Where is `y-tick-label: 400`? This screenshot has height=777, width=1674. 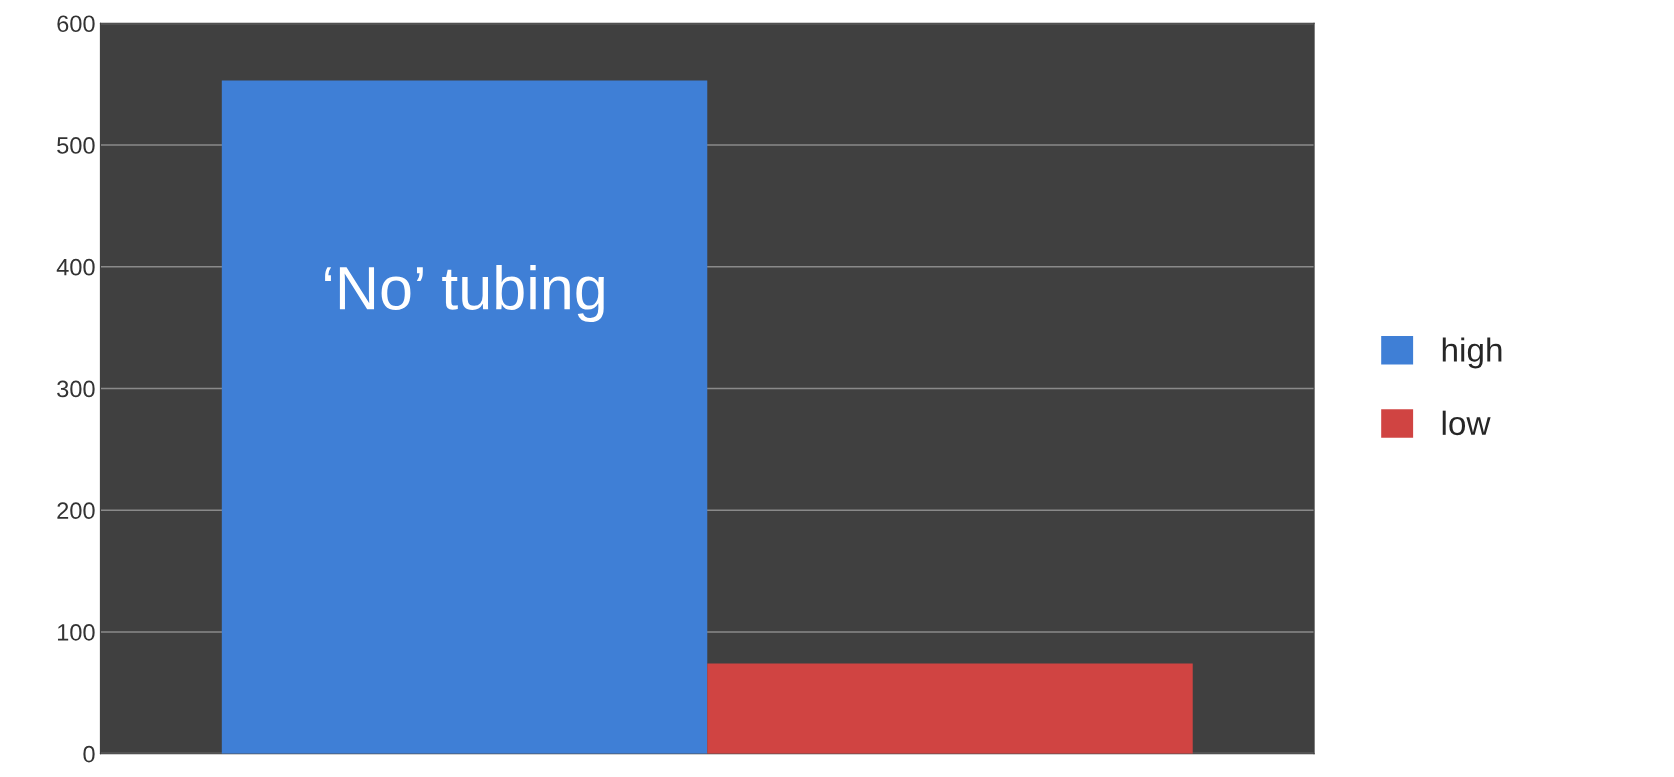
y-tick-label: 400 is located at coordinates (75, 267).